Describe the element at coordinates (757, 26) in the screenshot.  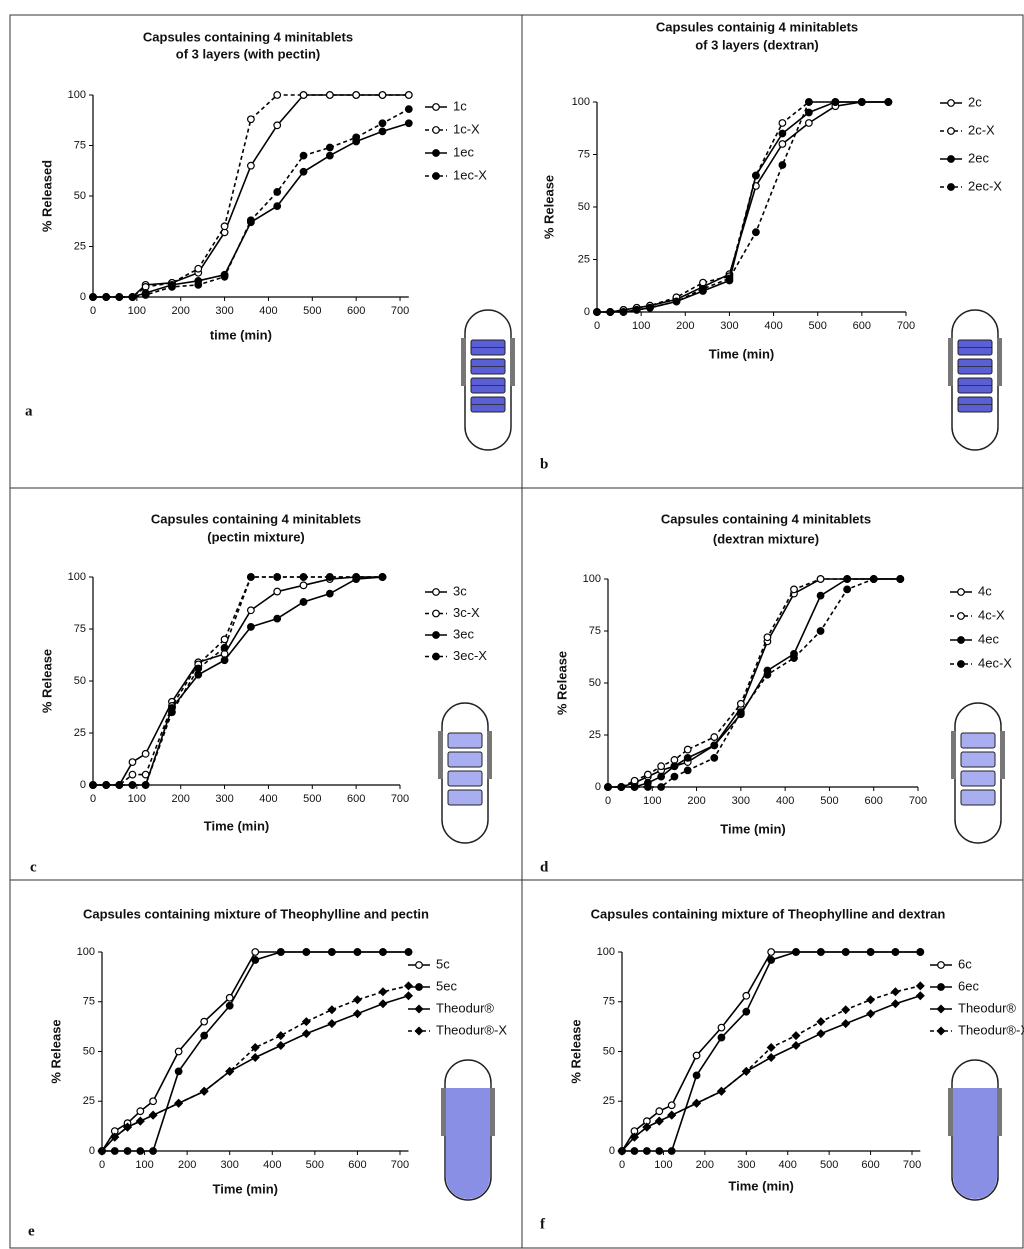
I see `chart-title: Capsules containig 4 minitablets` at that location.